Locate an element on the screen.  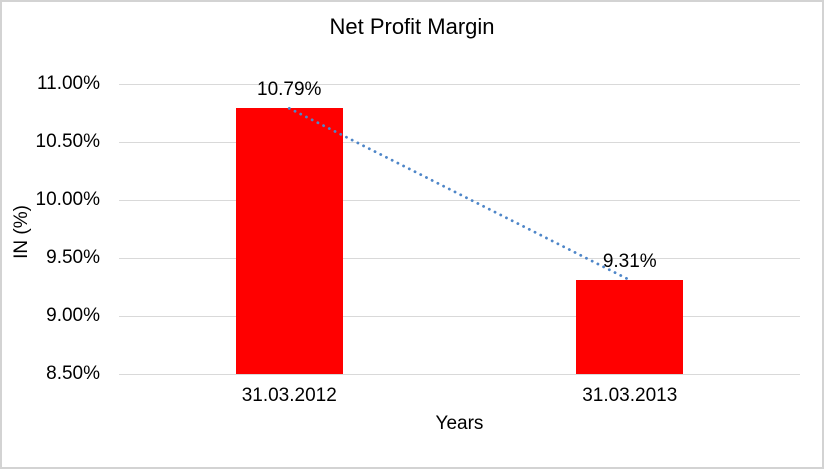
bar-31.03.2013 is located at coordinates (630, 327).